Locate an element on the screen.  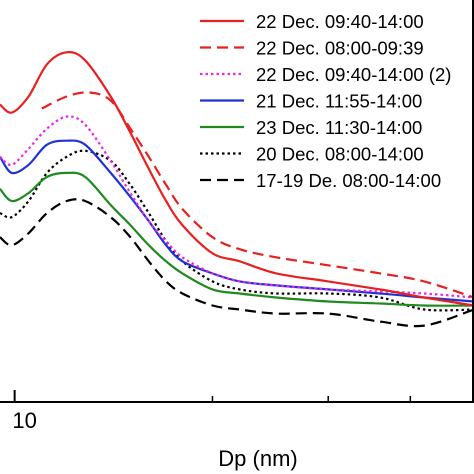
x-ticks: 10 is located at coordinates (212, 411).